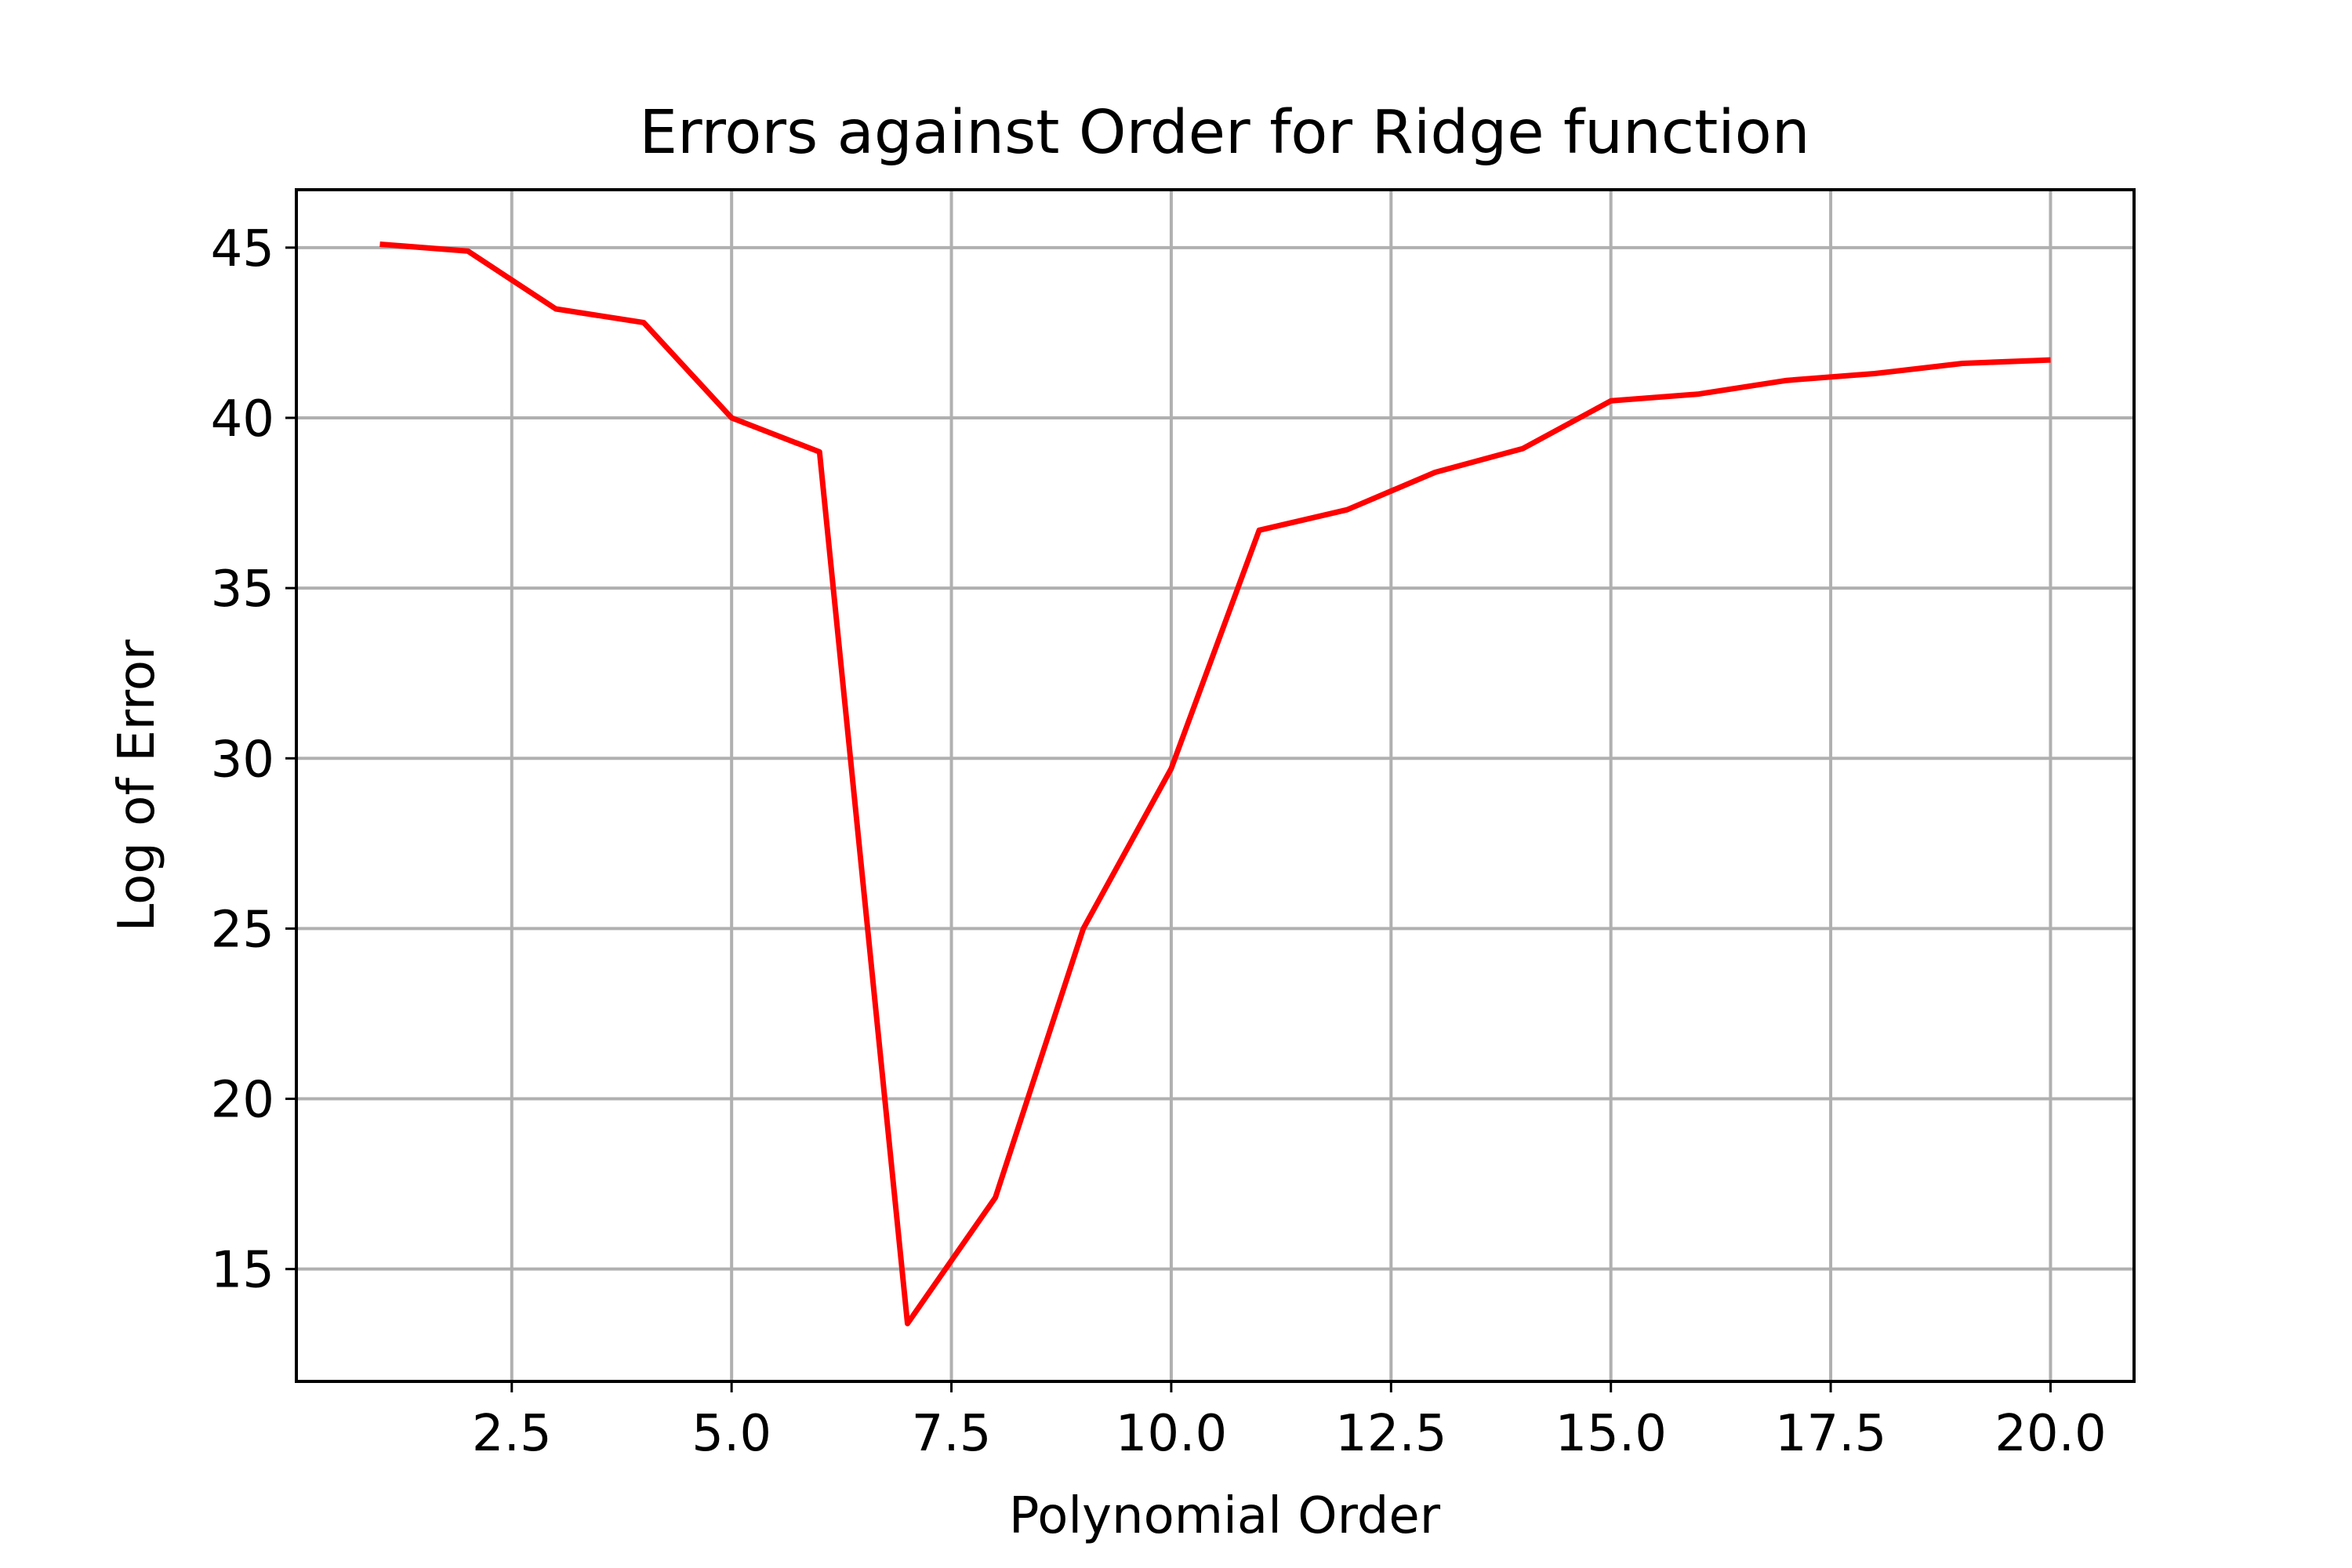  I want to click on x-tick-label: 17.5, so click(1831, 1434).